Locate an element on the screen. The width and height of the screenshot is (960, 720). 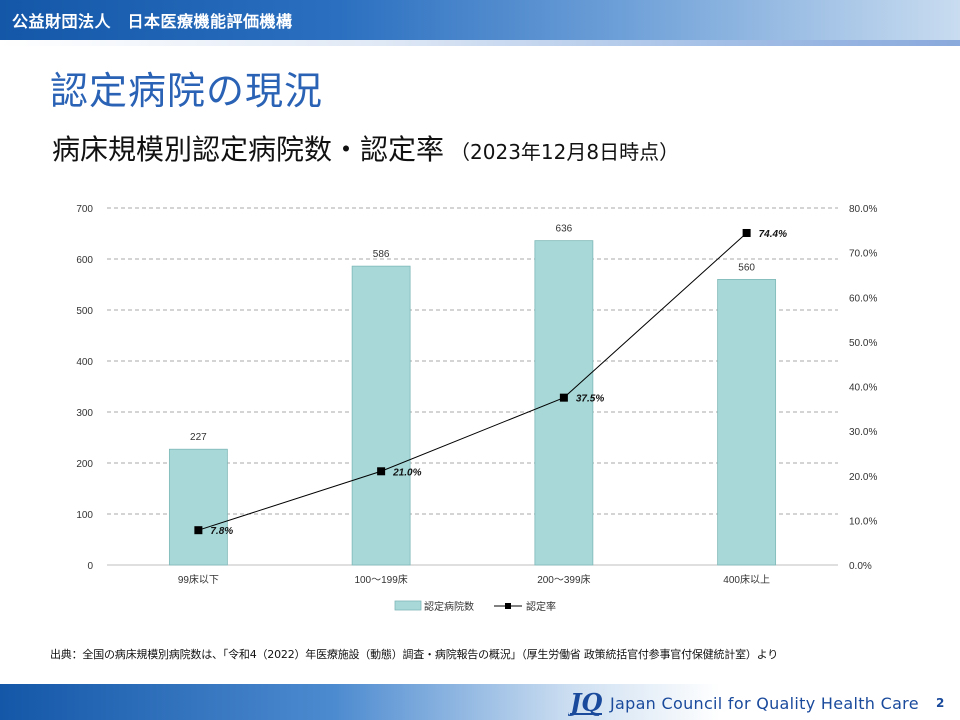
page-subtitle: 病床規模別認定病院数・認定率 （2023年12月8日時点） is located at coordinates (365, 148).